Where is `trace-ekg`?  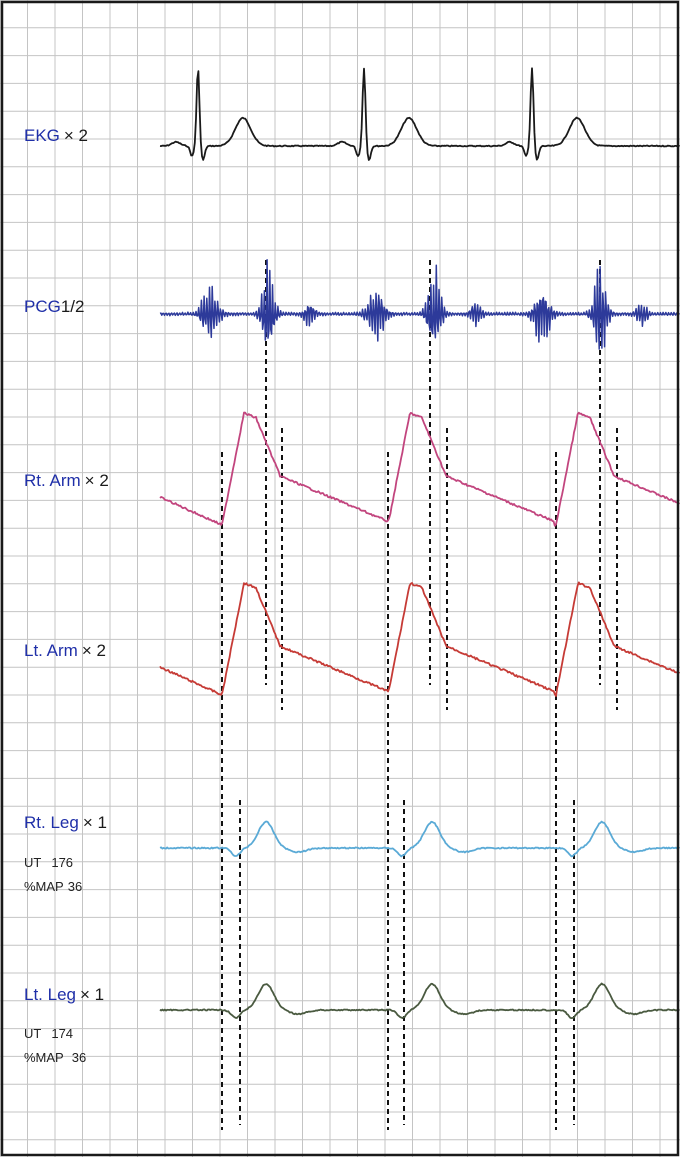 trace-ekg is located at coordinates (419, 114).